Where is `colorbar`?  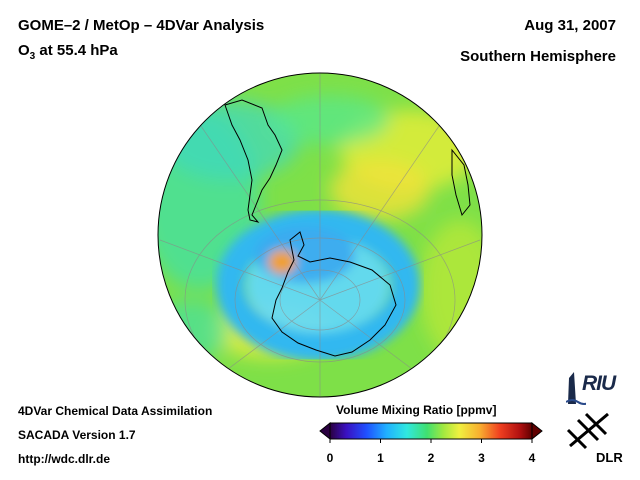
colorbar is located at coordinates (431, 432).